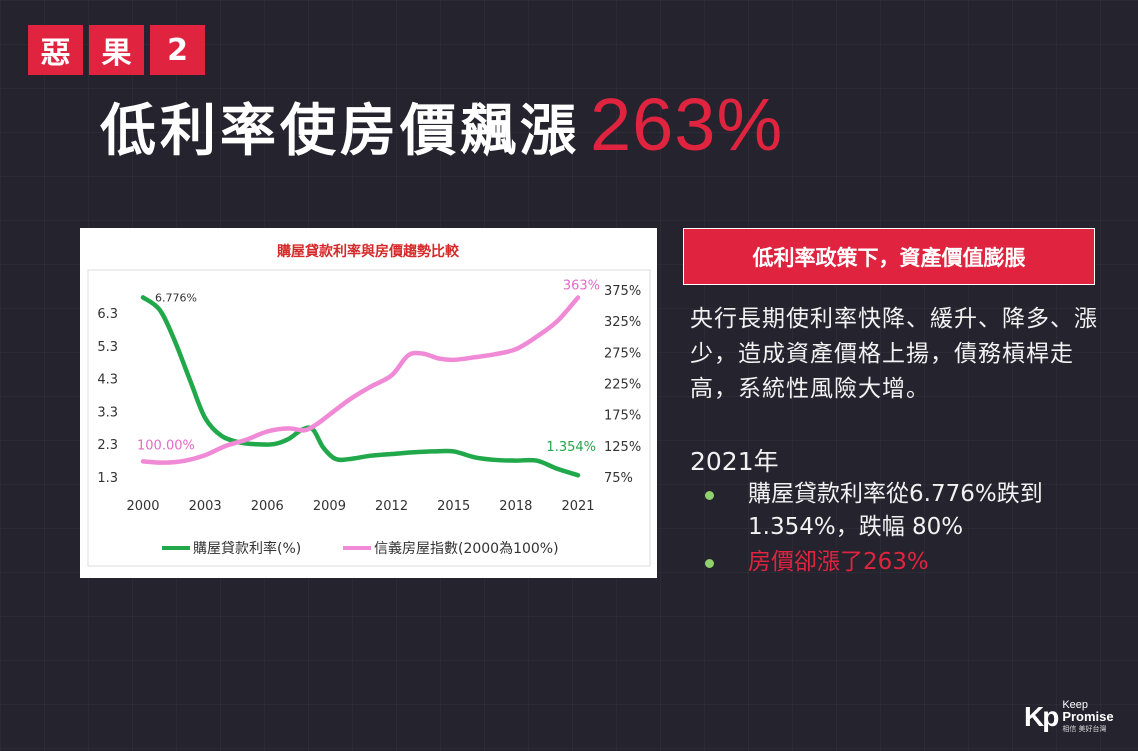 The height and width of the screenshot is (751, 1138). I want to click on slide-title: 低利率使房價飆漲 263%, so click(441, 124).